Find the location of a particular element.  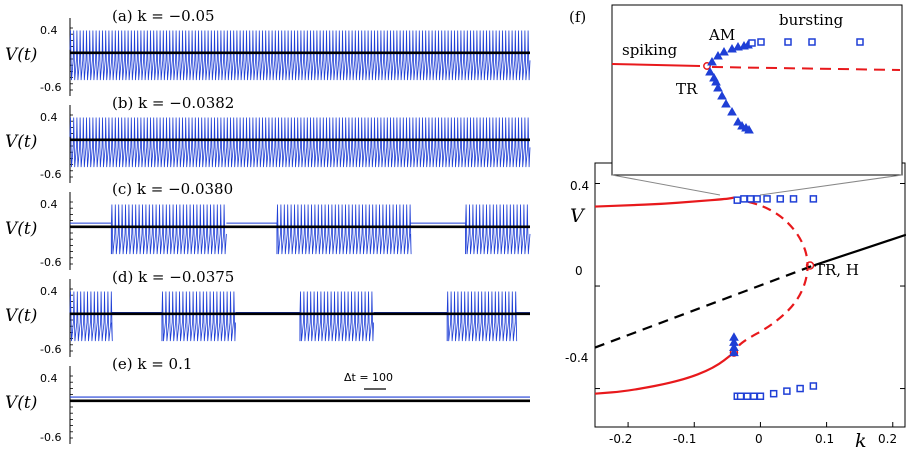

panel-f-xtick-3: 0.1 is located at coordinates (824, 439).